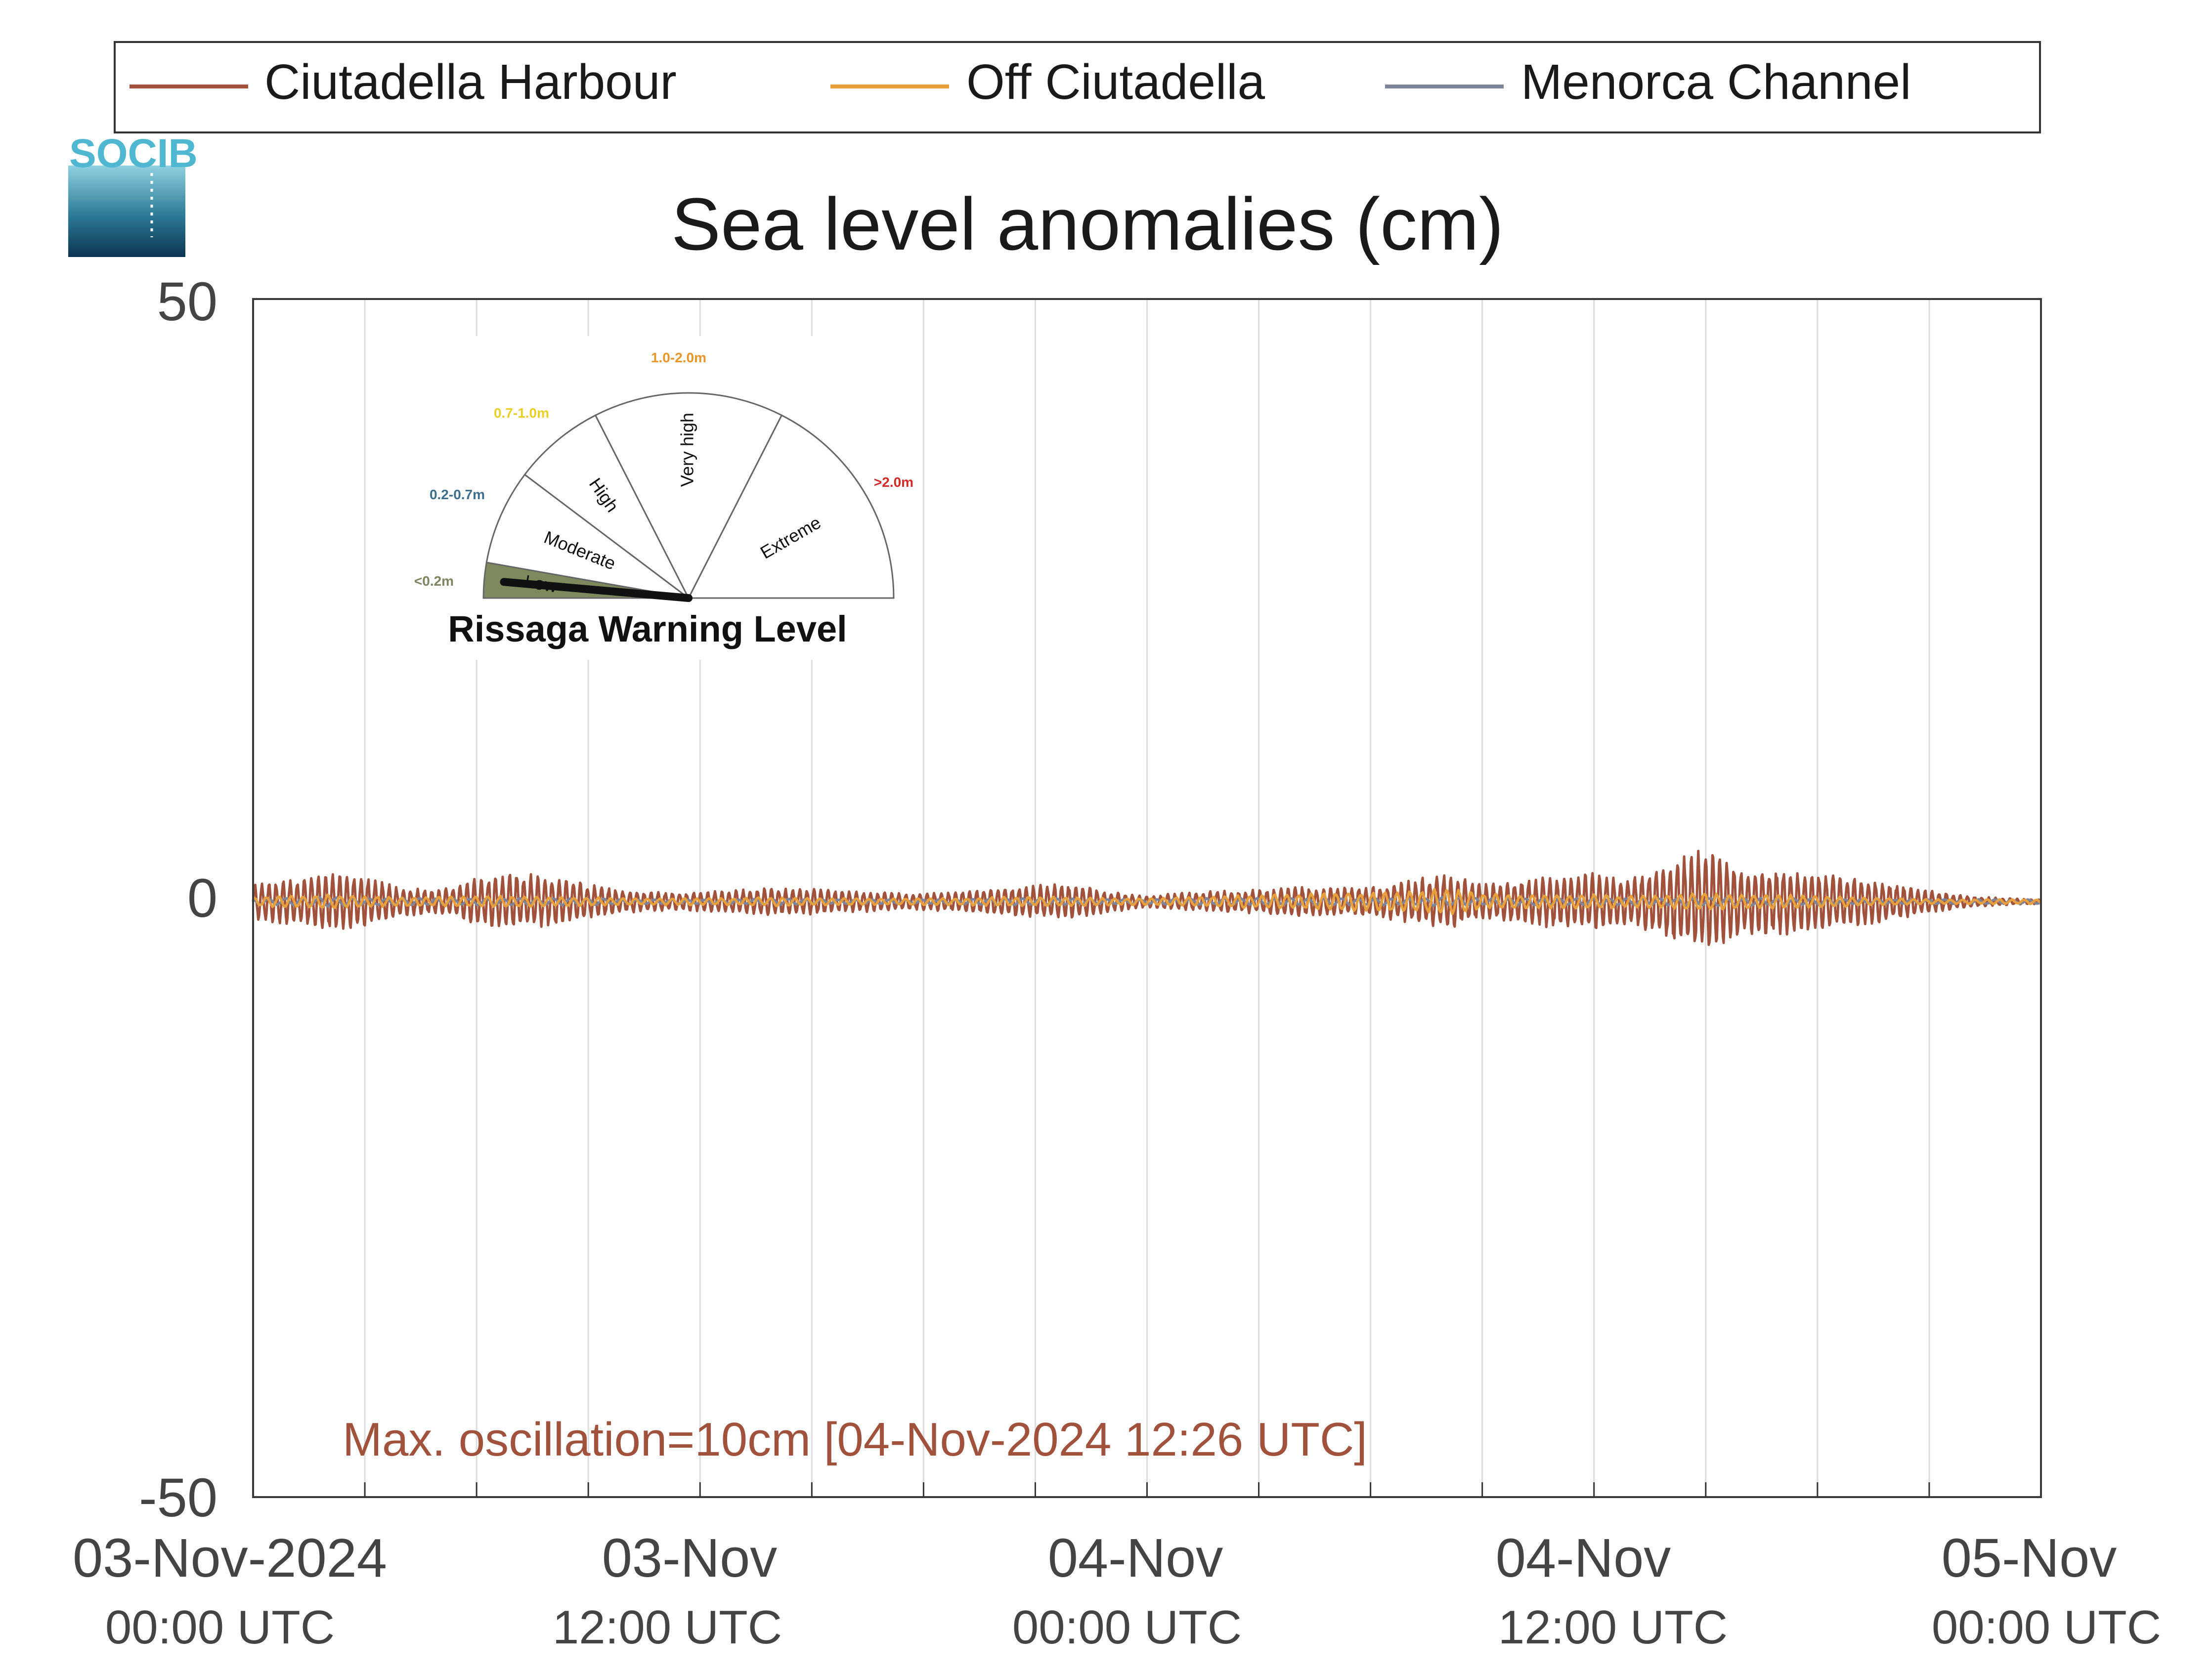  Describe the element at coordinates (230, 1558) in the screenshot. I see `x-tick-label-top-0: 03-Nov-2024` at that location.